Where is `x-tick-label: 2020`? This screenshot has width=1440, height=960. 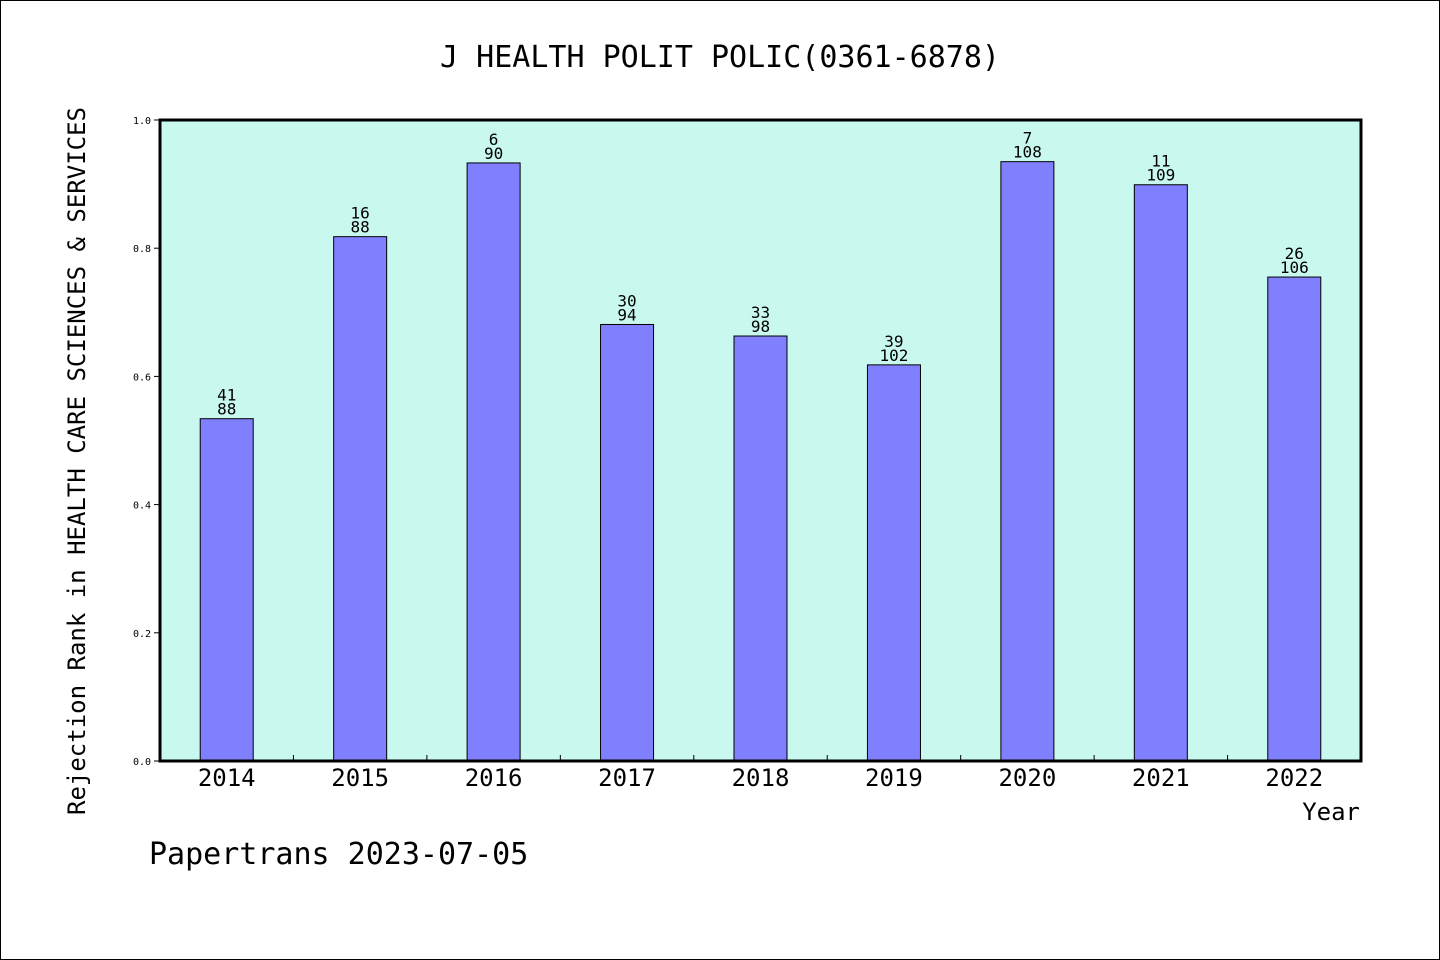
x-tick-label: 2020 is located at coordinates (1027, 778).